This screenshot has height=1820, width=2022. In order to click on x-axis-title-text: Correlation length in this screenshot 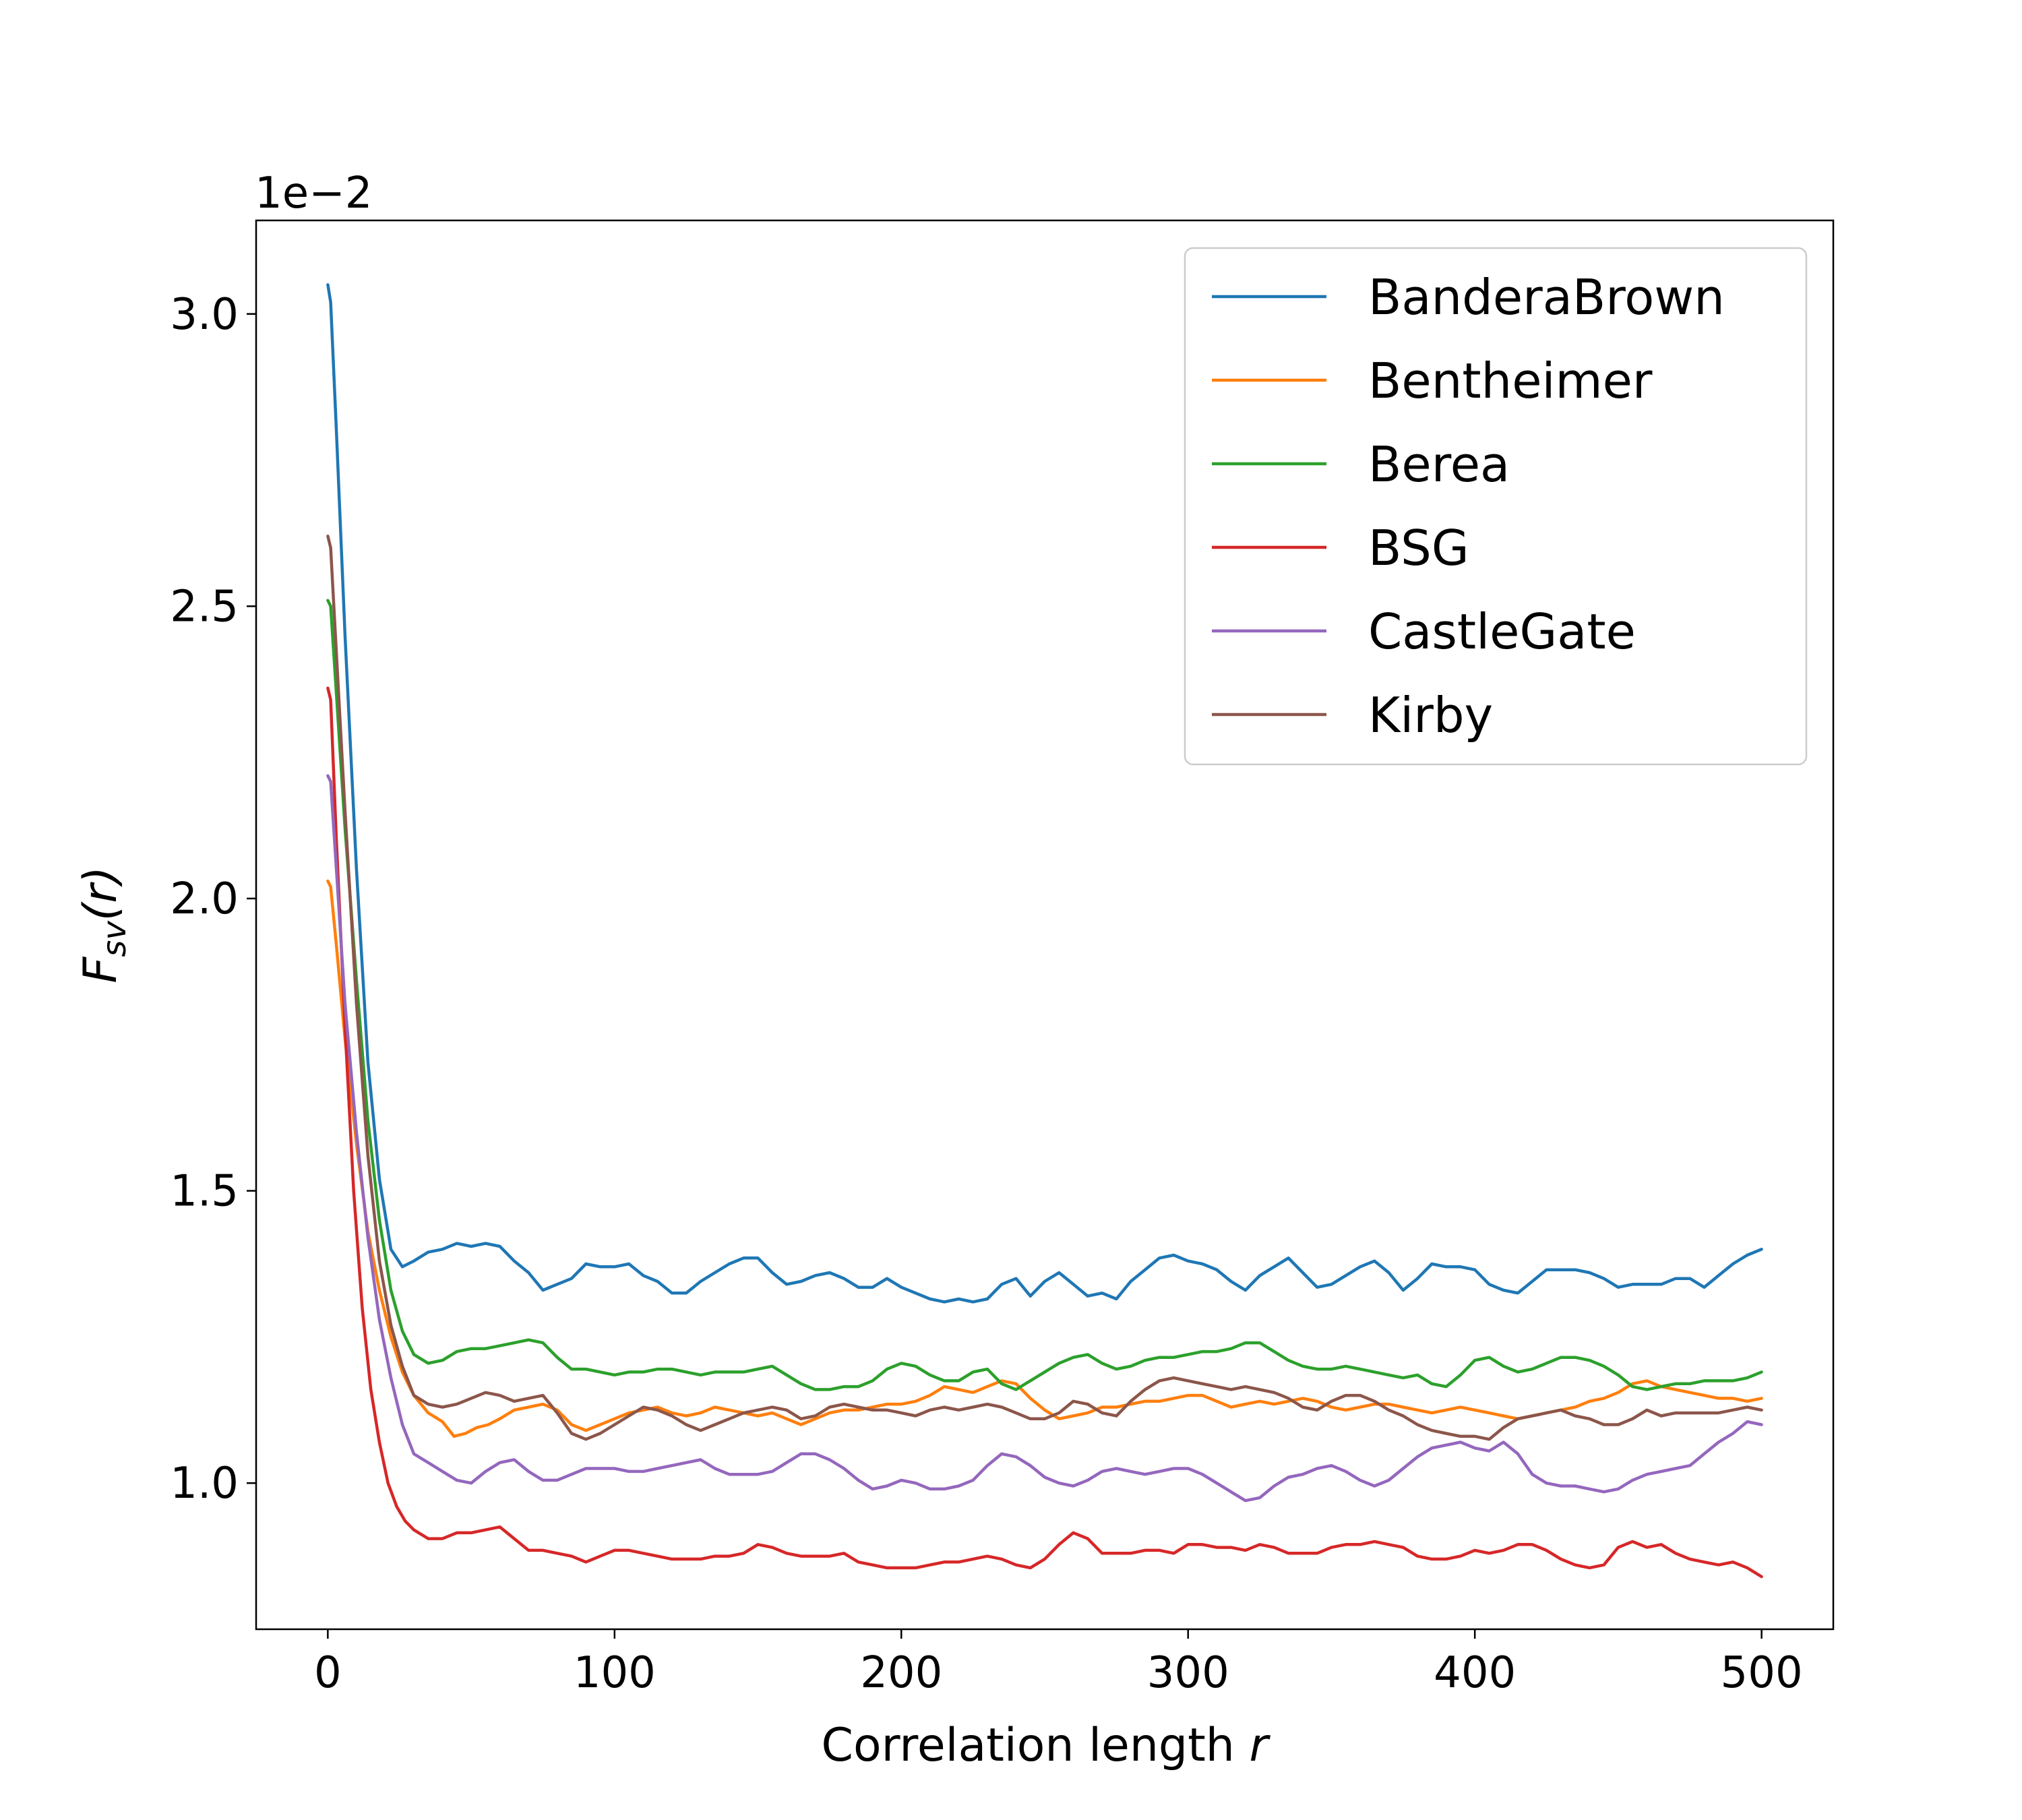, I will do `click(1036, 1746)`.